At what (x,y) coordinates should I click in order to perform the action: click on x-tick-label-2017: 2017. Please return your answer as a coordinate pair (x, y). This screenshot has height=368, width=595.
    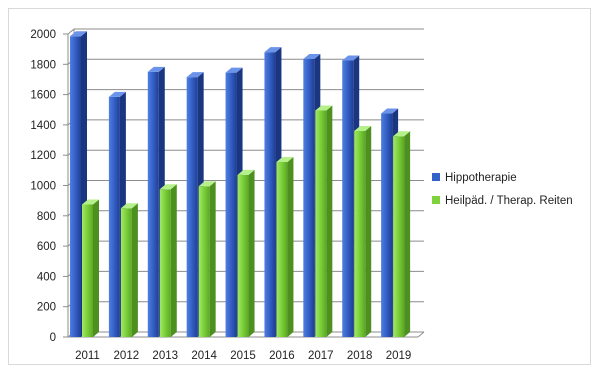
    Looking at the image, I should click on (321, 356).